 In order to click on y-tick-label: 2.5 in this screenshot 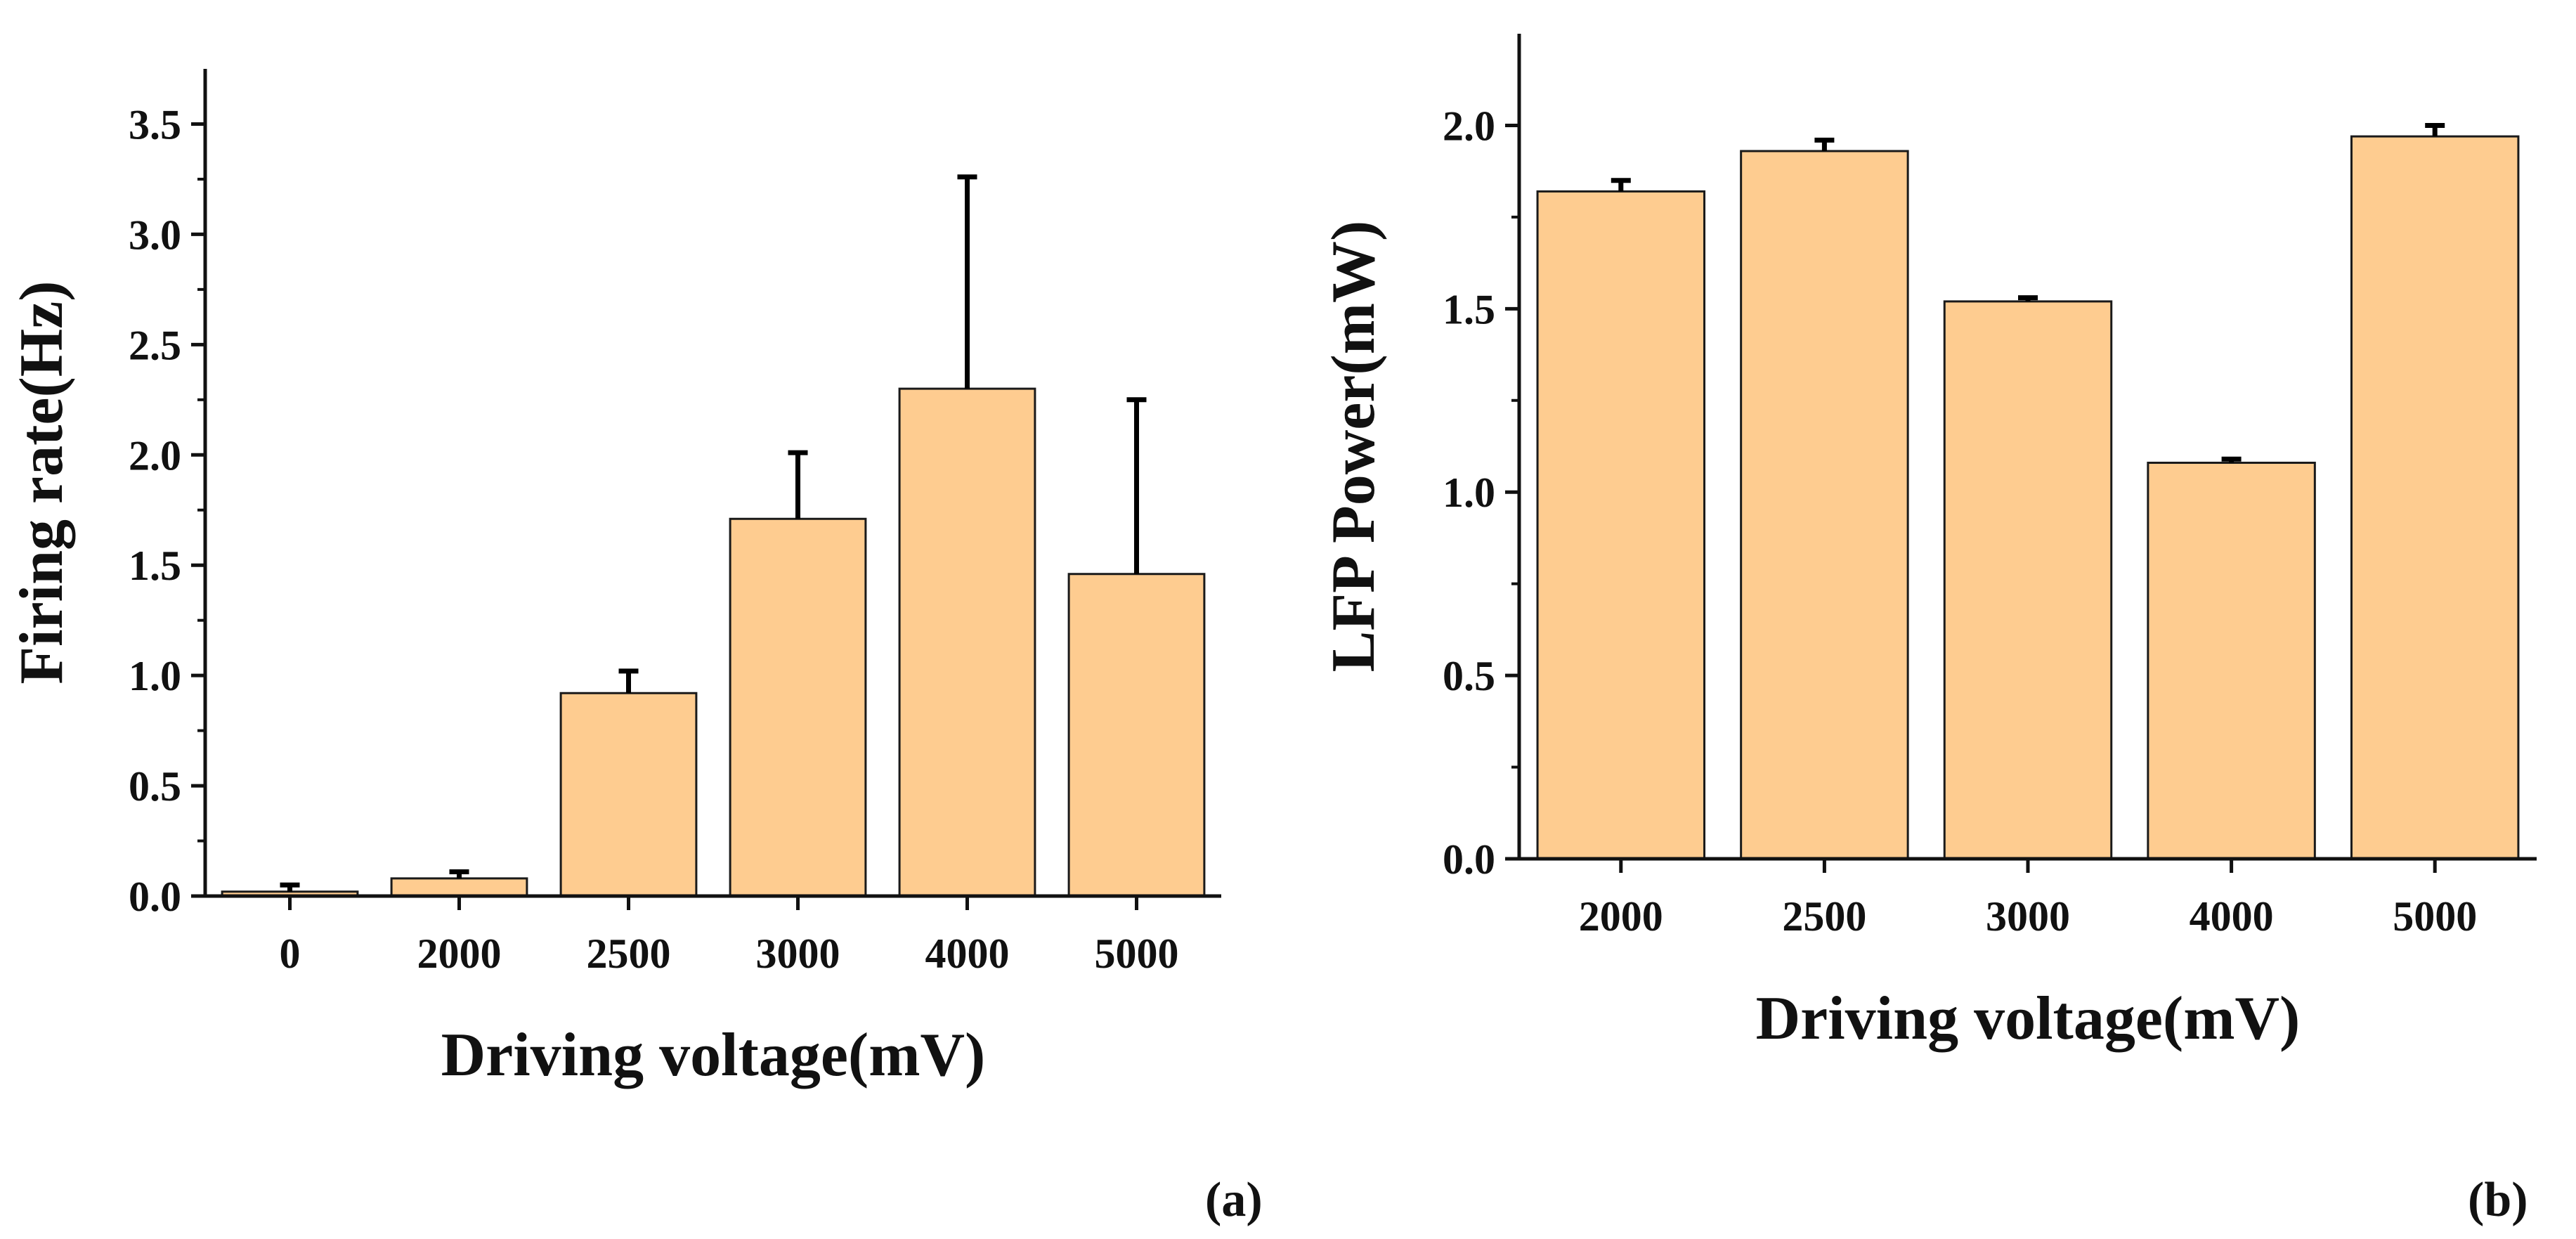, I will do `click(155, 345)`.